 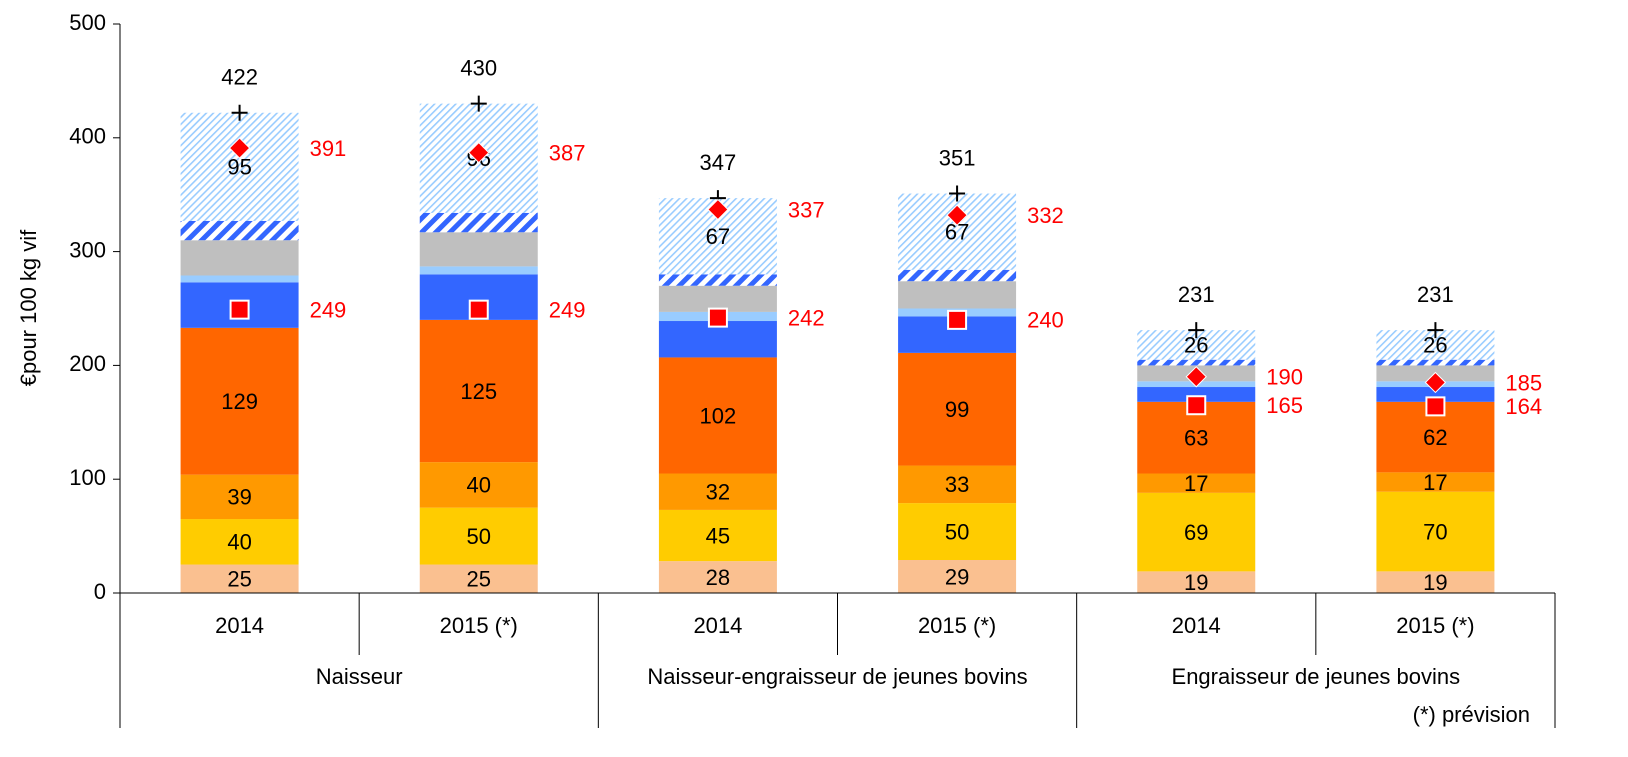 What do you see at coordinates (359, 676) in the screenshot?
I see `group-label: Naisseur` at bounding box center [359, 676].